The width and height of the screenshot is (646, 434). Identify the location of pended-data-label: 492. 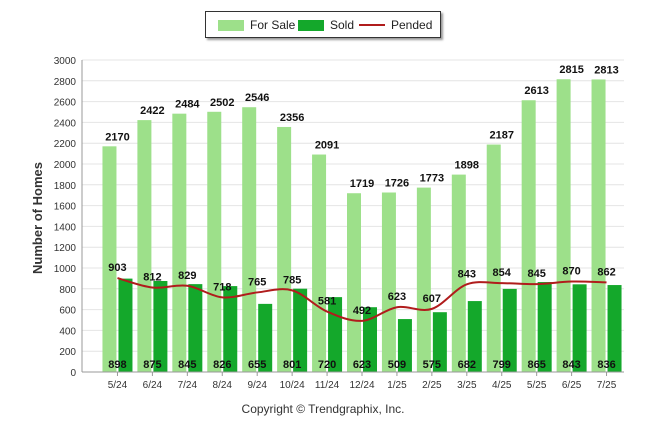
(362, 311).